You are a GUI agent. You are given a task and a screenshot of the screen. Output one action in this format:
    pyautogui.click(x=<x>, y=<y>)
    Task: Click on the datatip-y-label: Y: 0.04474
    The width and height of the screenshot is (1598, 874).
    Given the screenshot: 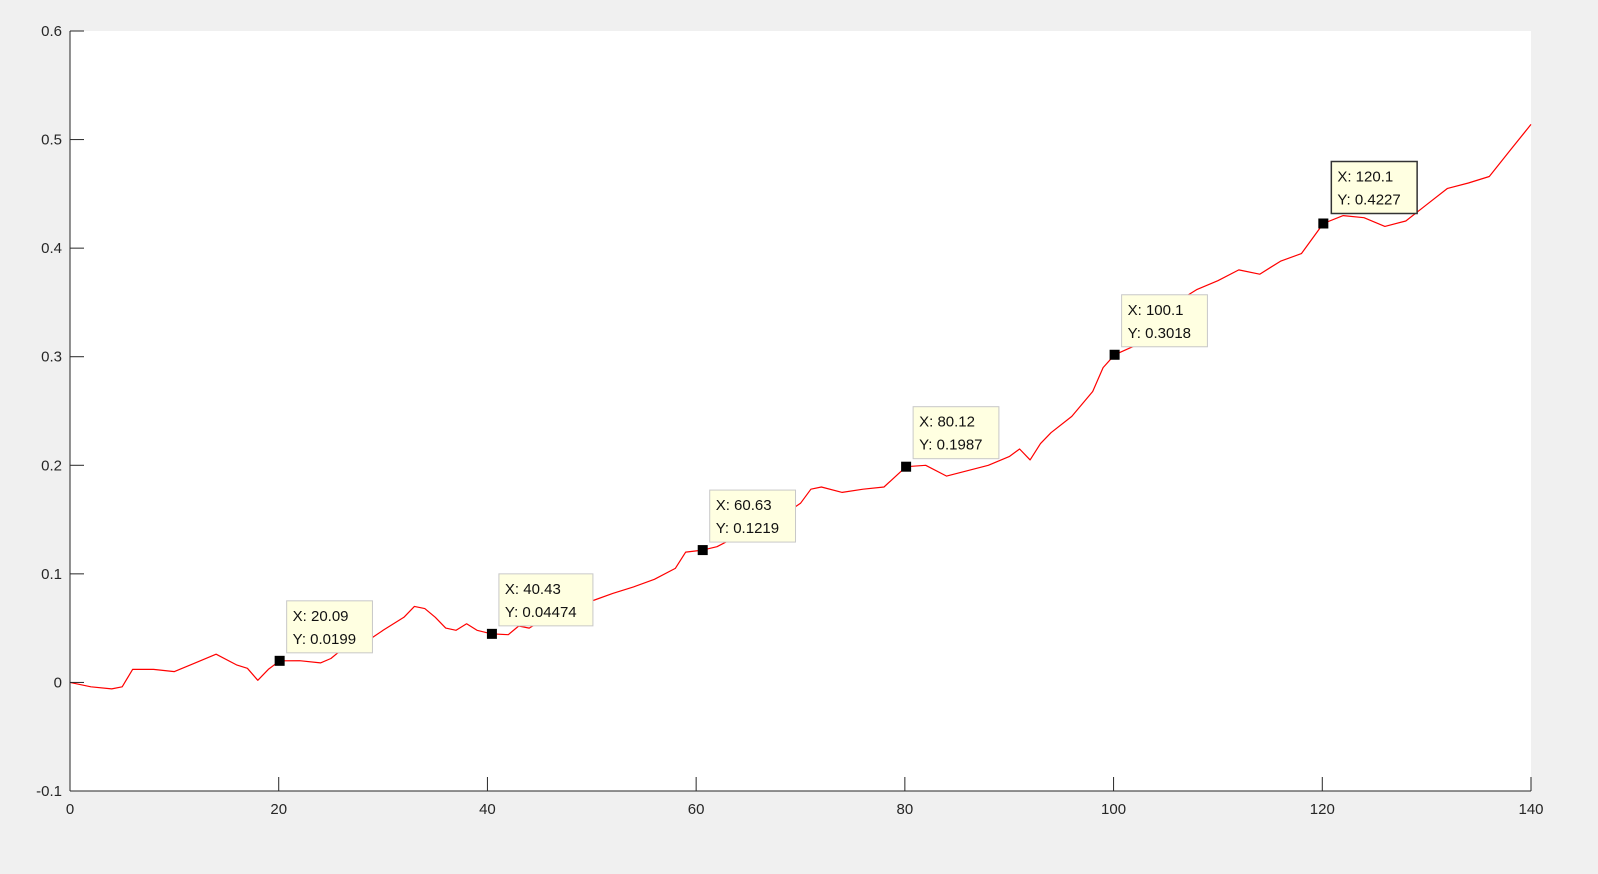 What is the action you would take?
    pyautogui.click(x=541, y=612)
    